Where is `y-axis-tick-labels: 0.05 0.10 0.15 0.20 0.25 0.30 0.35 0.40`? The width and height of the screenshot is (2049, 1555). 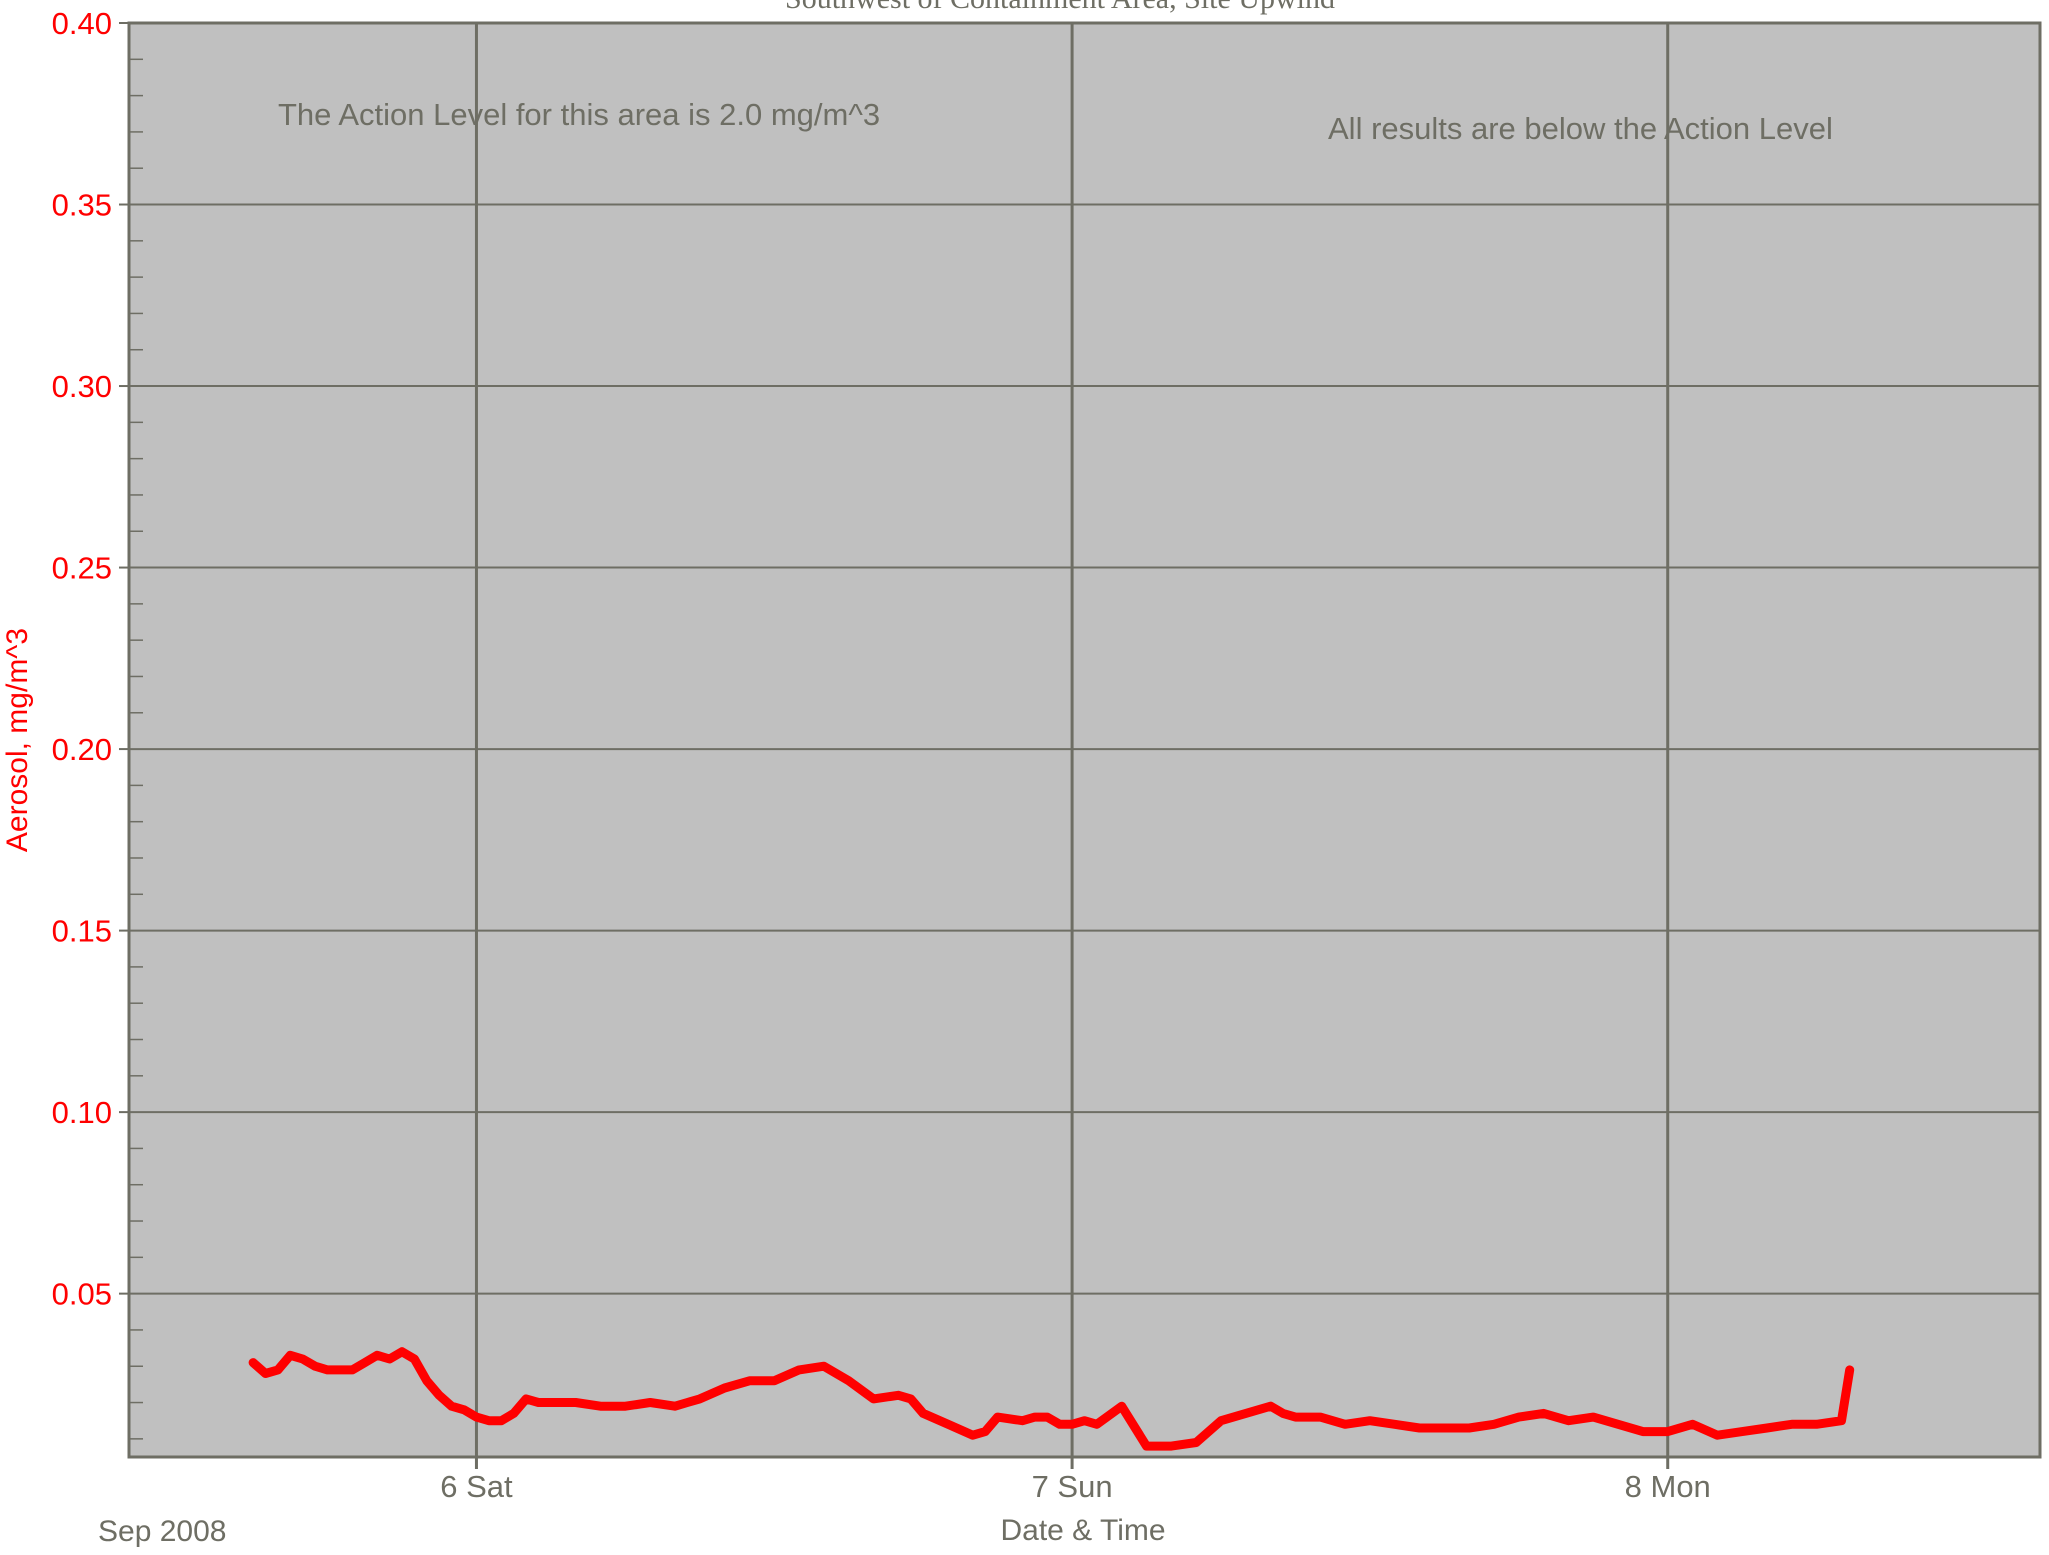 y-axis-tick-labels: 0.05 0.10 0.15 0.20 0.25 0.30 0.35 0.40 is located at coordinates (82, 659).